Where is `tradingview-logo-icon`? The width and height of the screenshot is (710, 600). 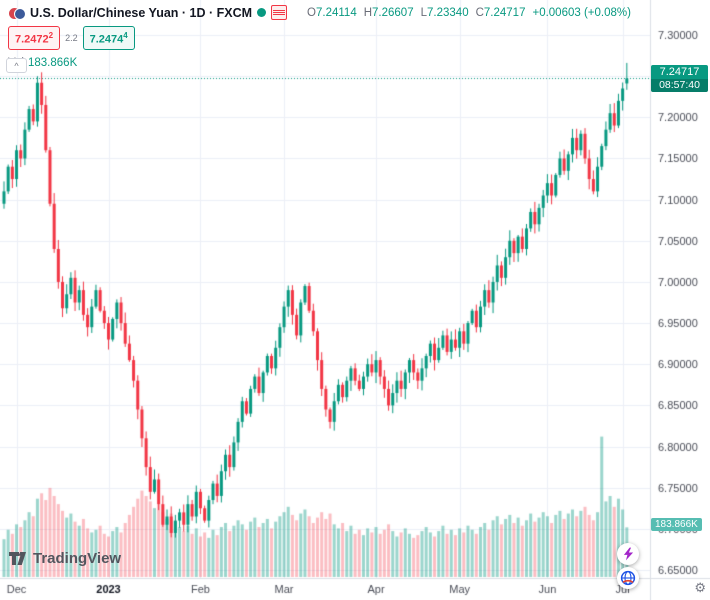 tradingview-logo-icon is located at coordinates (17, 558).